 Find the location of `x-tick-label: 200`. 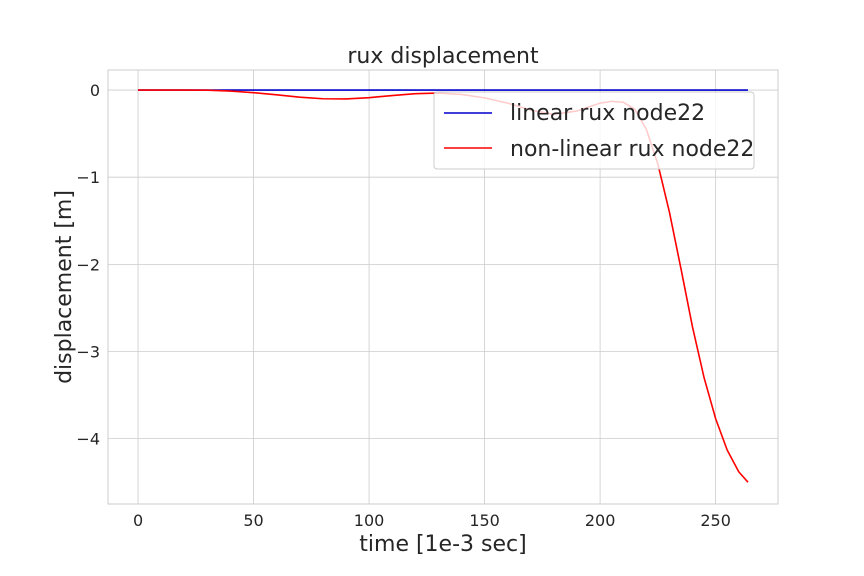

x-tick-label: 200 is located at coordinates (600, 520).